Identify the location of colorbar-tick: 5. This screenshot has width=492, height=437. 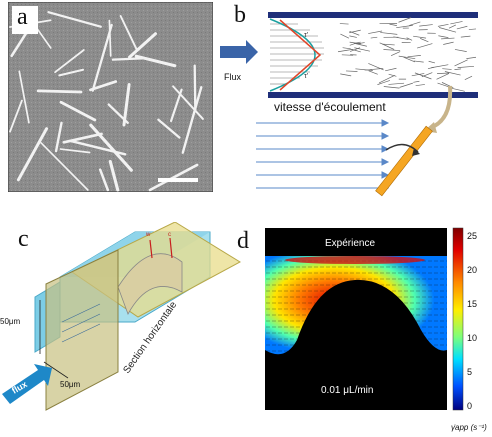
(469, 372).